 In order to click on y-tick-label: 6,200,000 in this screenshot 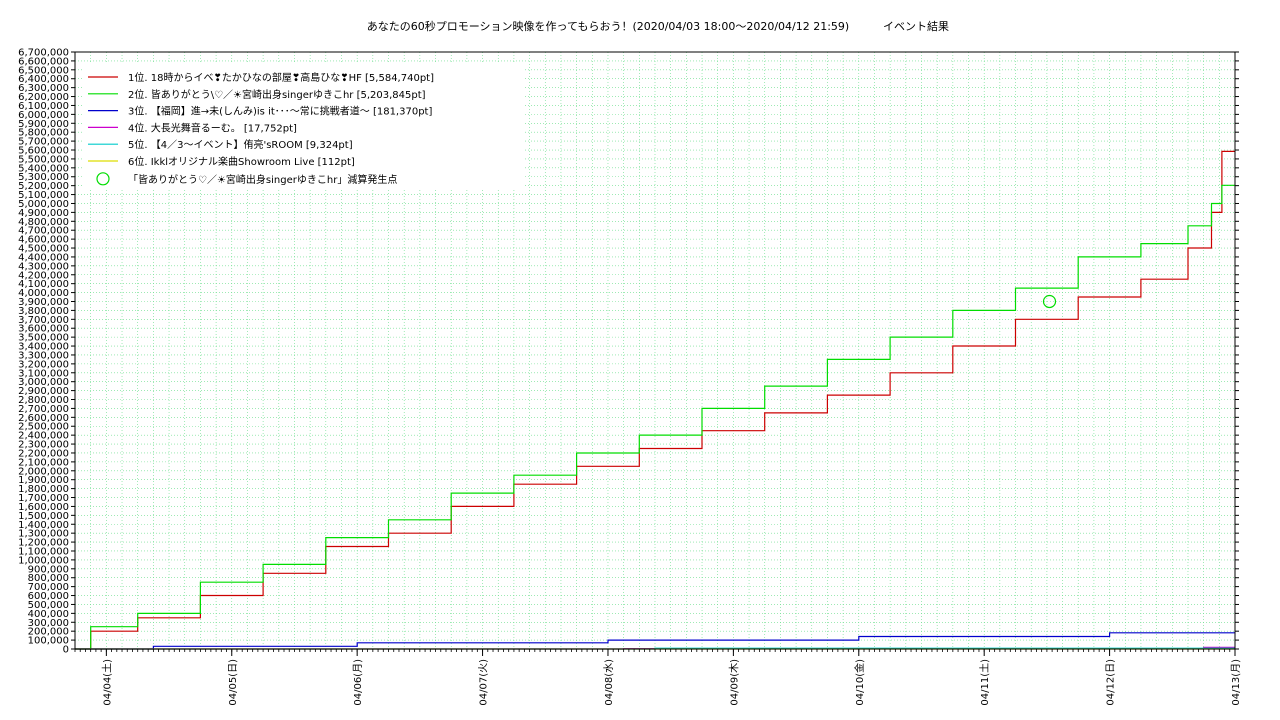, I will do `click(43, 97)`.